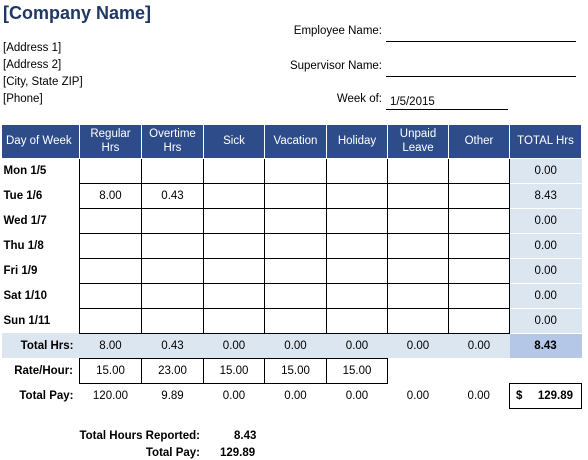 This screenshot has width=588, height=460. Describe the element at coordinates (172, 453) in the screenshot. I see `total-pay-label: Total Pay:` at that location.